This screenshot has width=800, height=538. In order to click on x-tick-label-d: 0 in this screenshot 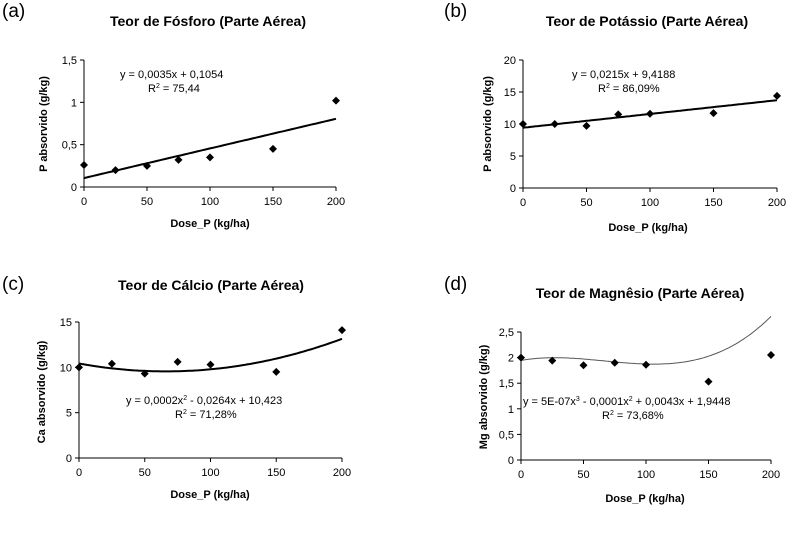, I will do `click(521, 475)`.